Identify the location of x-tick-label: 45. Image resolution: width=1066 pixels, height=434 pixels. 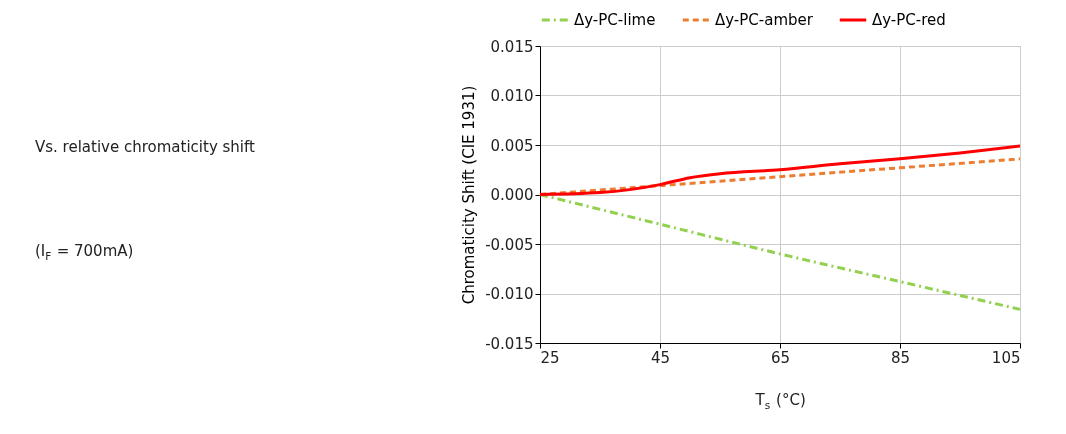
(660, 357).